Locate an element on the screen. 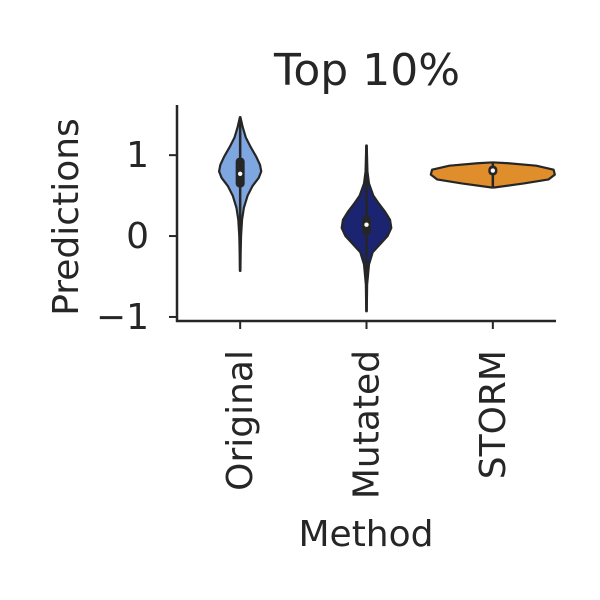 Image resolution: width=600 pixels, height=600 pixels. x-tick-labels: Original Mutated STORM is located at coordinates (367, 410).